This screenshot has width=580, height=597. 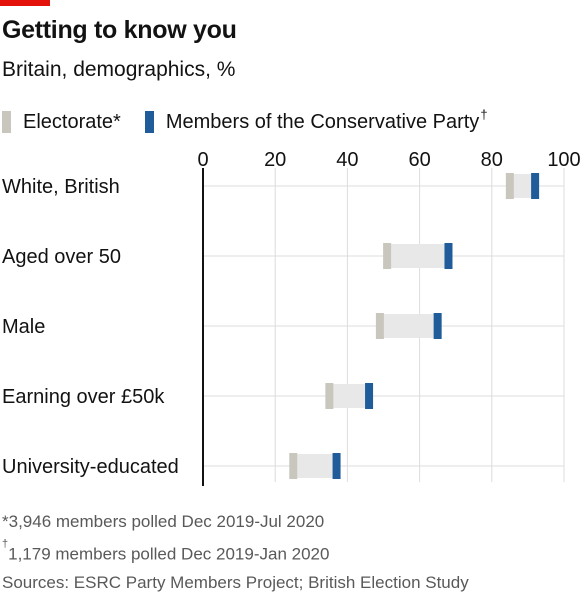 What do you see at coordinates (202, 160) in the screenshot?
I see `x-tick-label: 0` at bounding box center [202, 160].